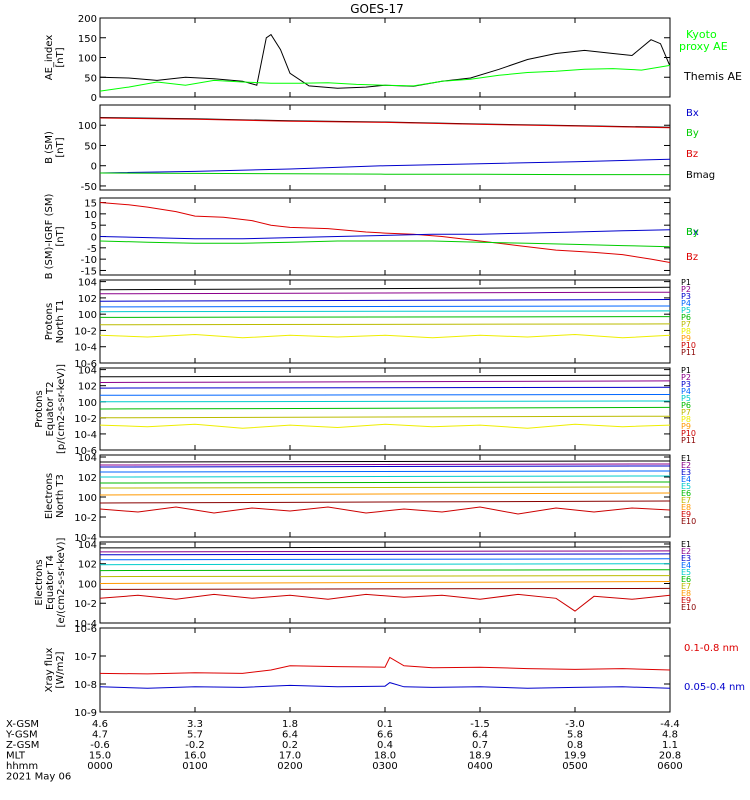 The height and width of the screenshot is (800, 750). Describe the element at coordinates (100, 756) in the screenshot. I see `ephemeris-value: 15.0` at that location.